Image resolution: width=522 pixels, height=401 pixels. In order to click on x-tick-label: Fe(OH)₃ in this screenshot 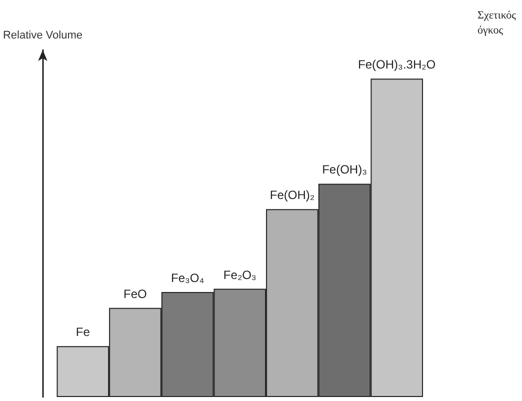, I will do `click(345, 169)`.